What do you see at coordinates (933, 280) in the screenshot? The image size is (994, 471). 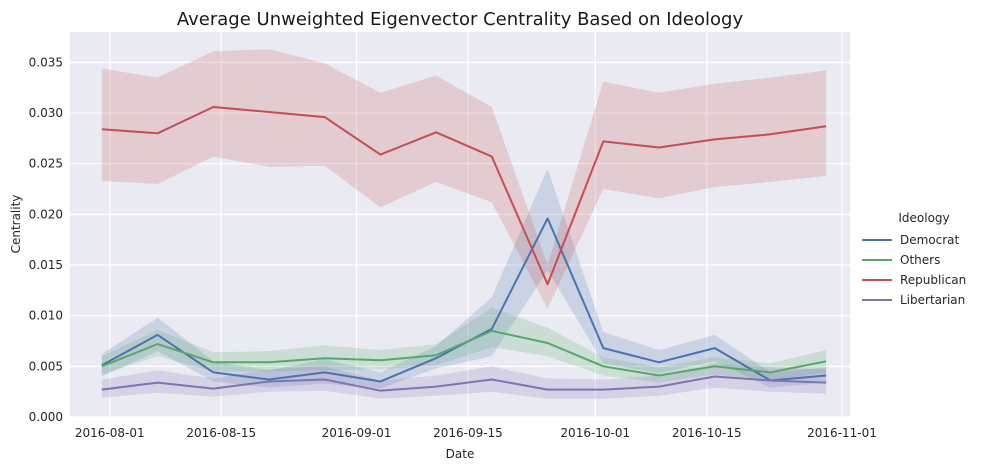 I see `legend-label-republican: Republican` at bounding box center [933, 280].